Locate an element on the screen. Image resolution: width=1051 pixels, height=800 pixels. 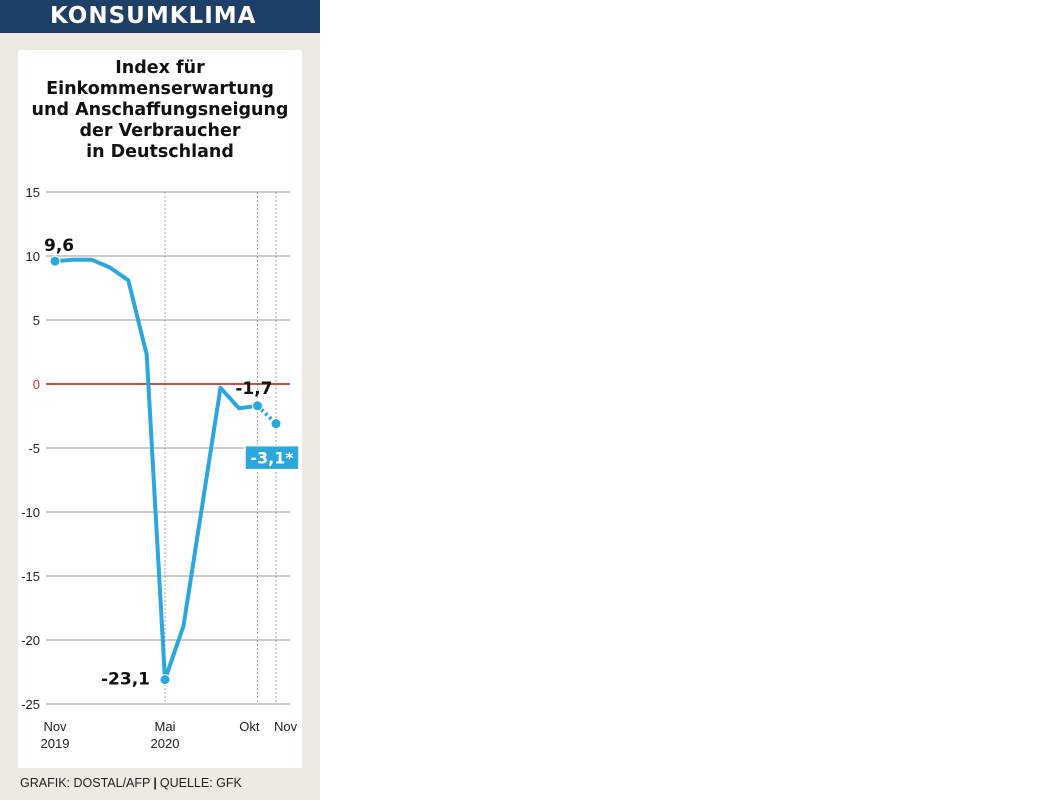
credits-footer: GRAFIK: DOSTAL/AFP | QUELLE: GFK is located at coordinates (131, 783).